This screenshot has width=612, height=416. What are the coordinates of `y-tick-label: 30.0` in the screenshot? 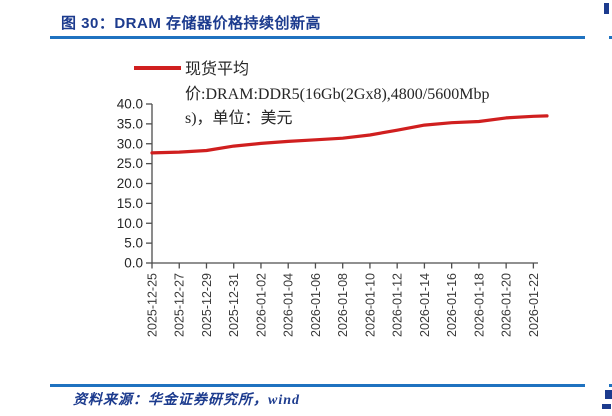 It's located at (130, 143).